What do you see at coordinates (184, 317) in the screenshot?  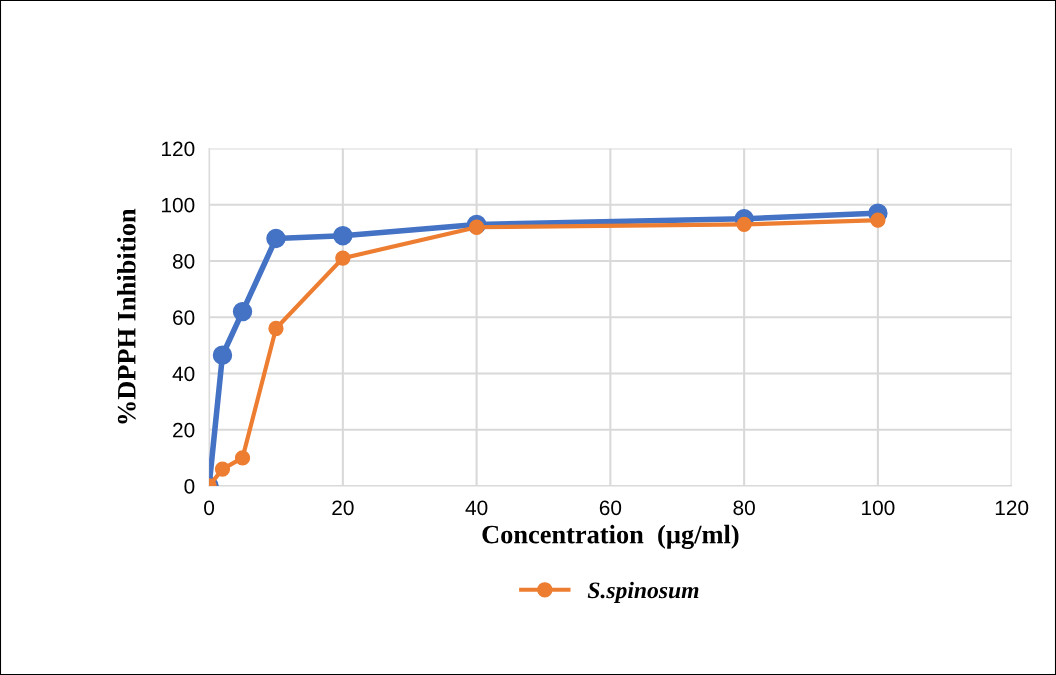 I see `y-tick-label: 60` at bounding box center [184, 317].